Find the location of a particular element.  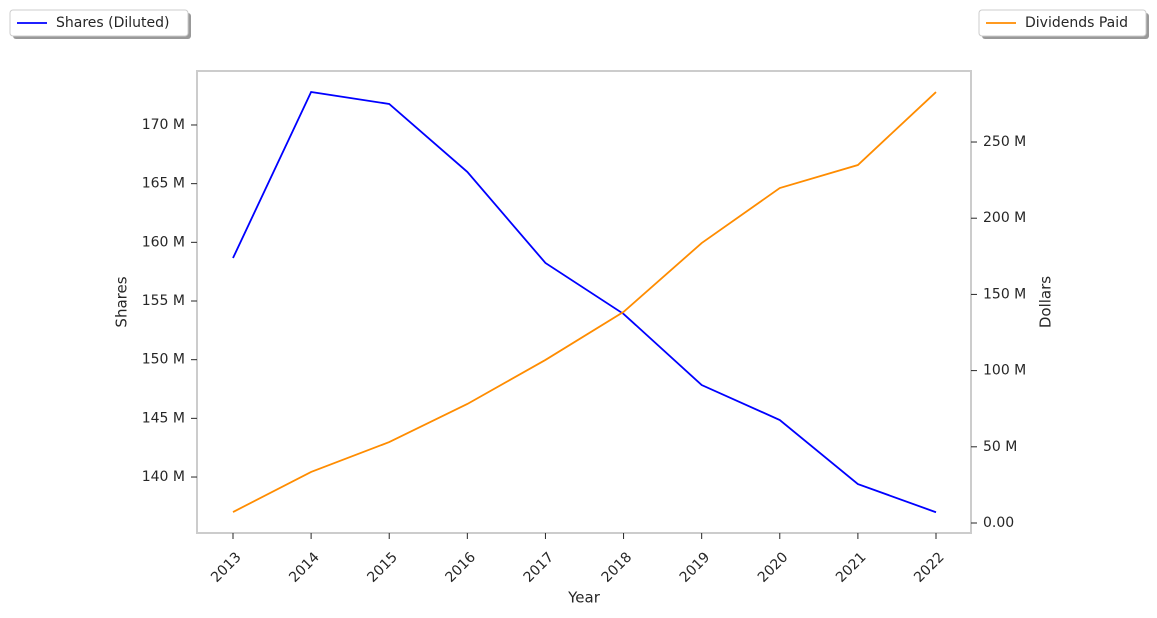

y-tick-label: 145 M is located at coordinates (163, 418).